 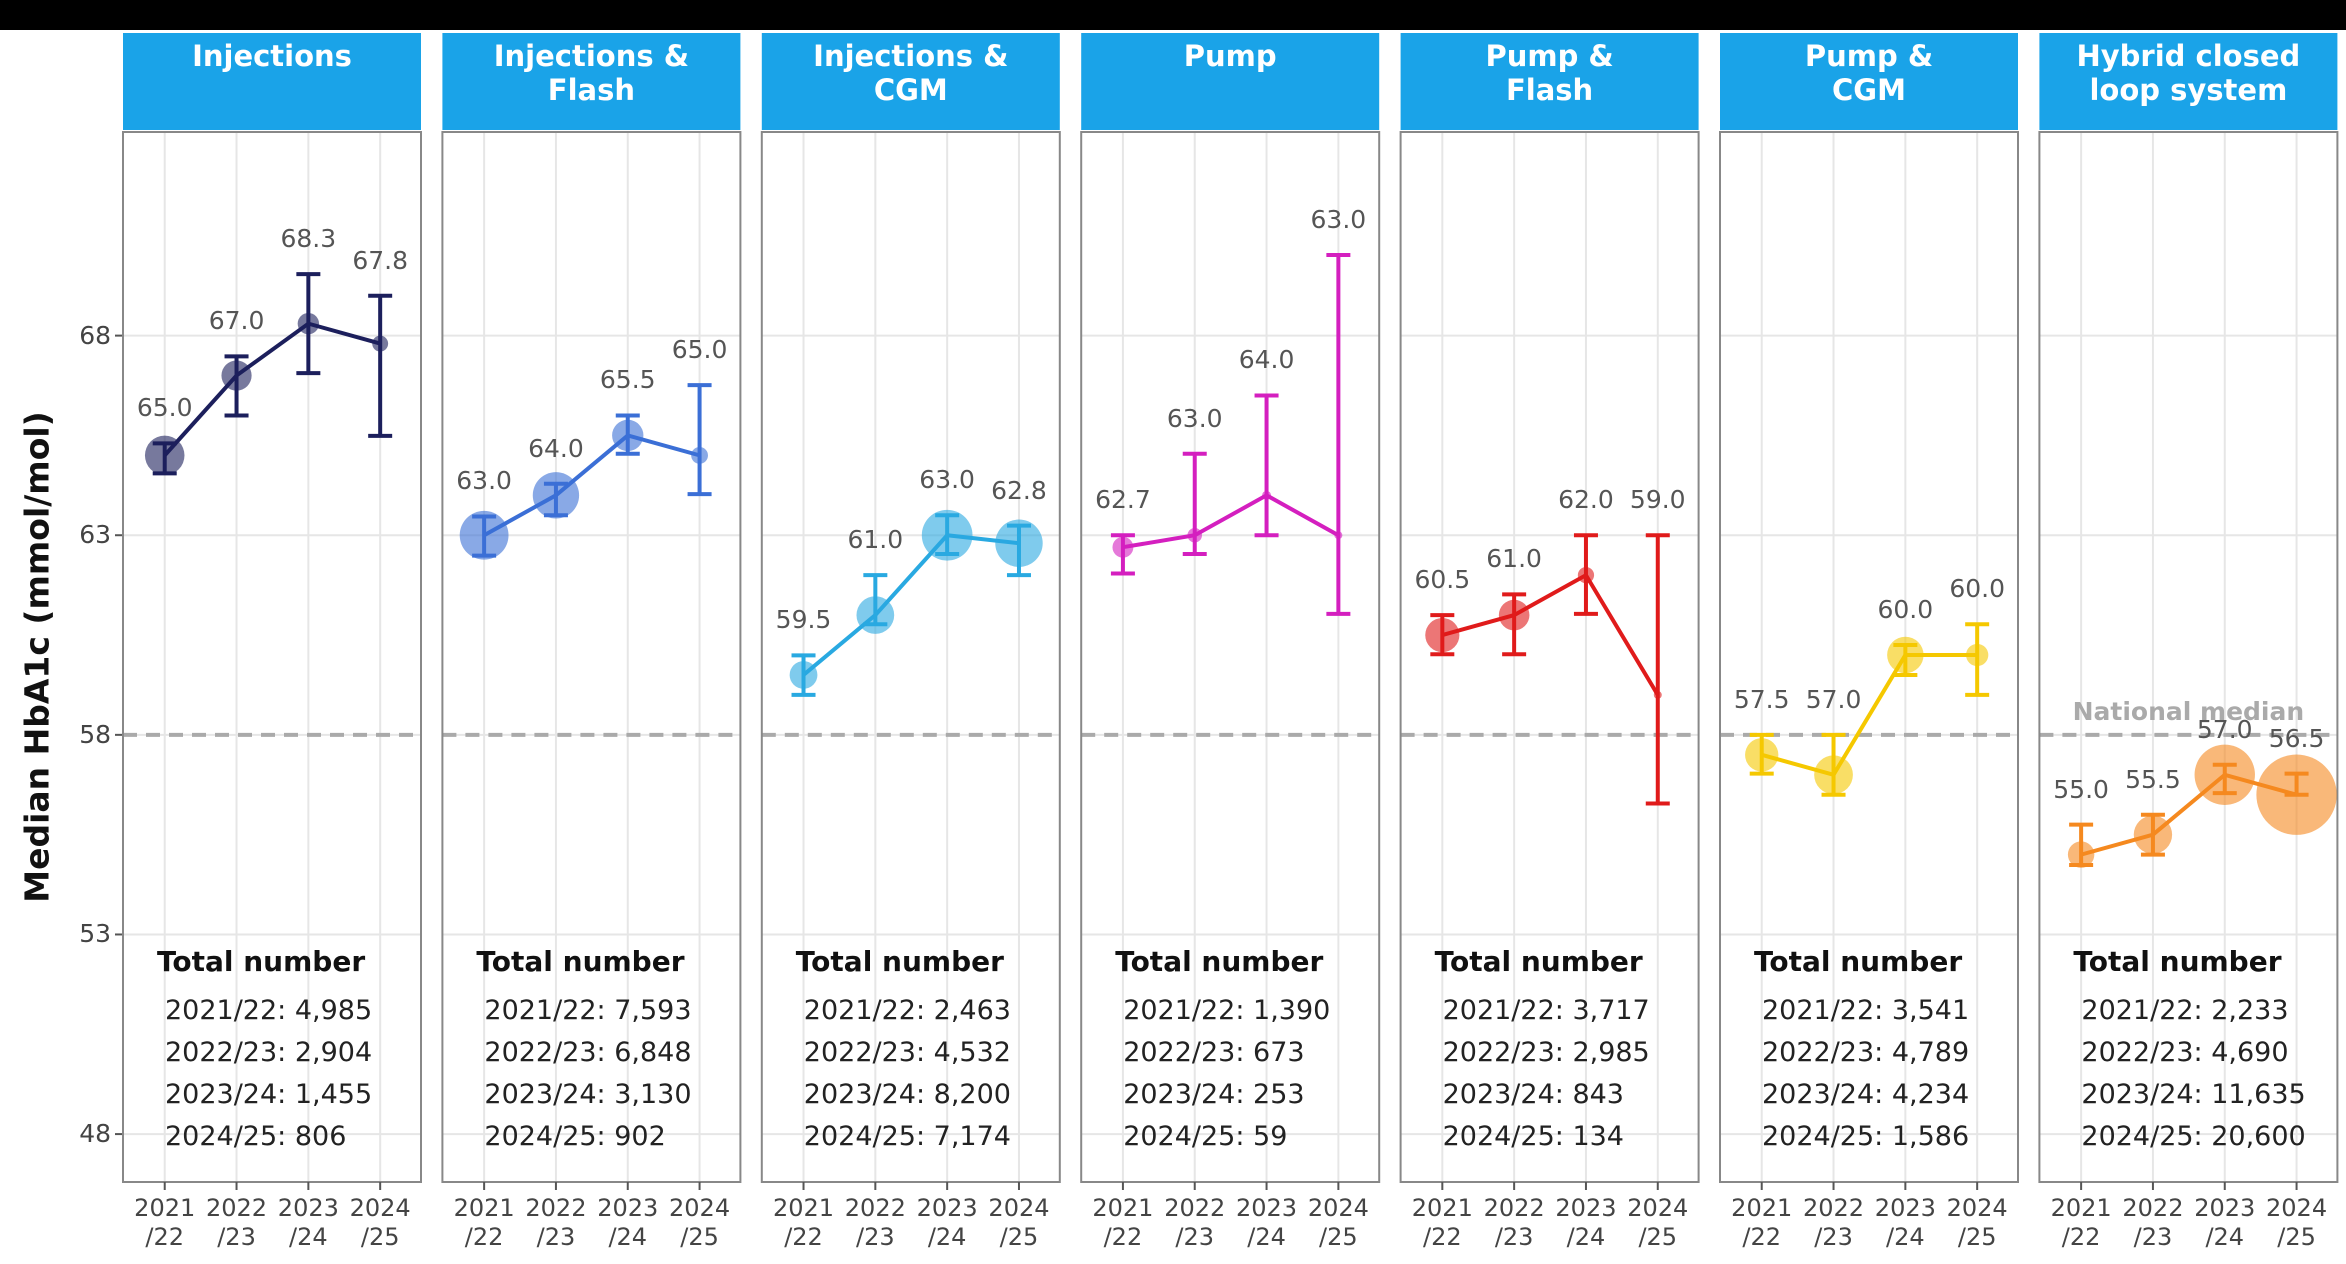 I want to click on y-tick-label: 68, so click(x=95, y=335).